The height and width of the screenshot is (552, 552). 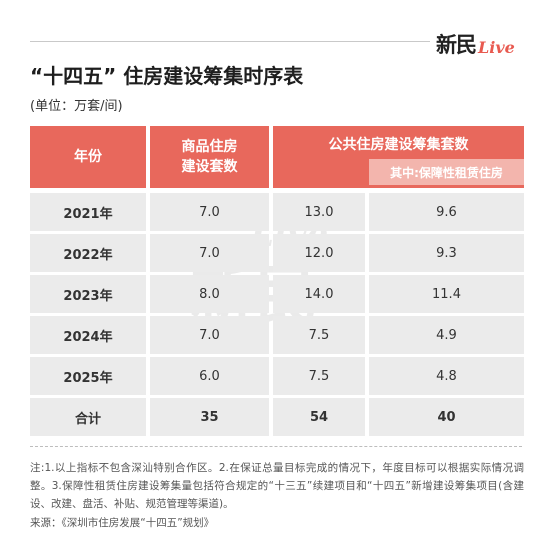 I want to click on table-cell-commercial: 35, so click(x=209, y=417).